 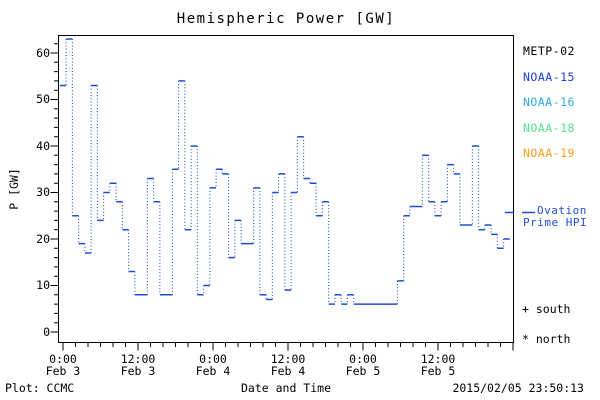 What do you see at coordinates (555, 222) in the screenshot?
I see `legend-ovation-label-line2: Prime HPI` at bounding box center [555, 222].